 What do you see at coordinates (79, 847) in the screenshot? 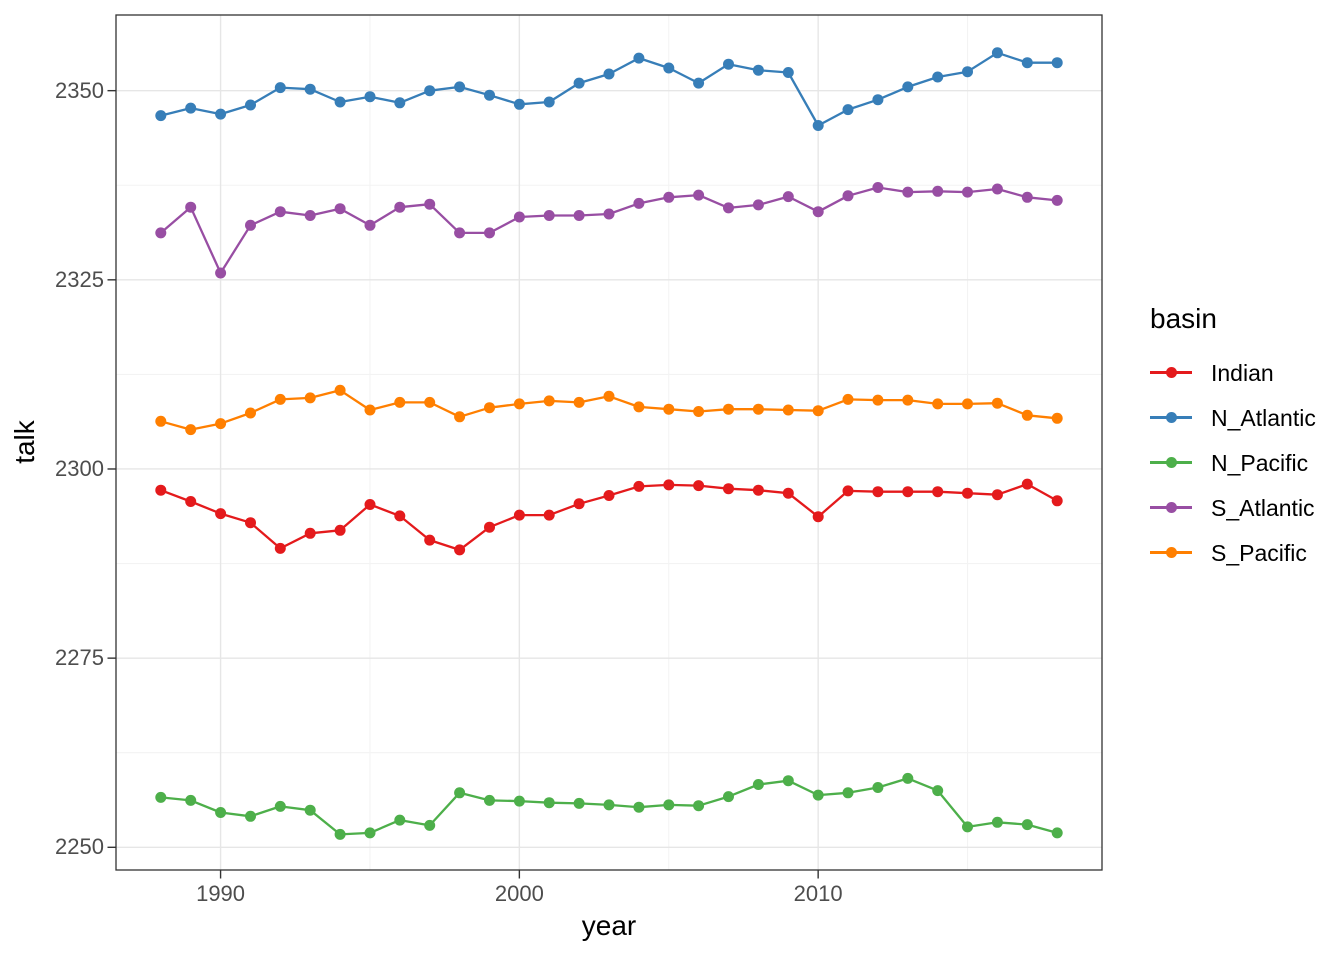
I see `y-tick-label: 2250` at bounding box center [79, 847].